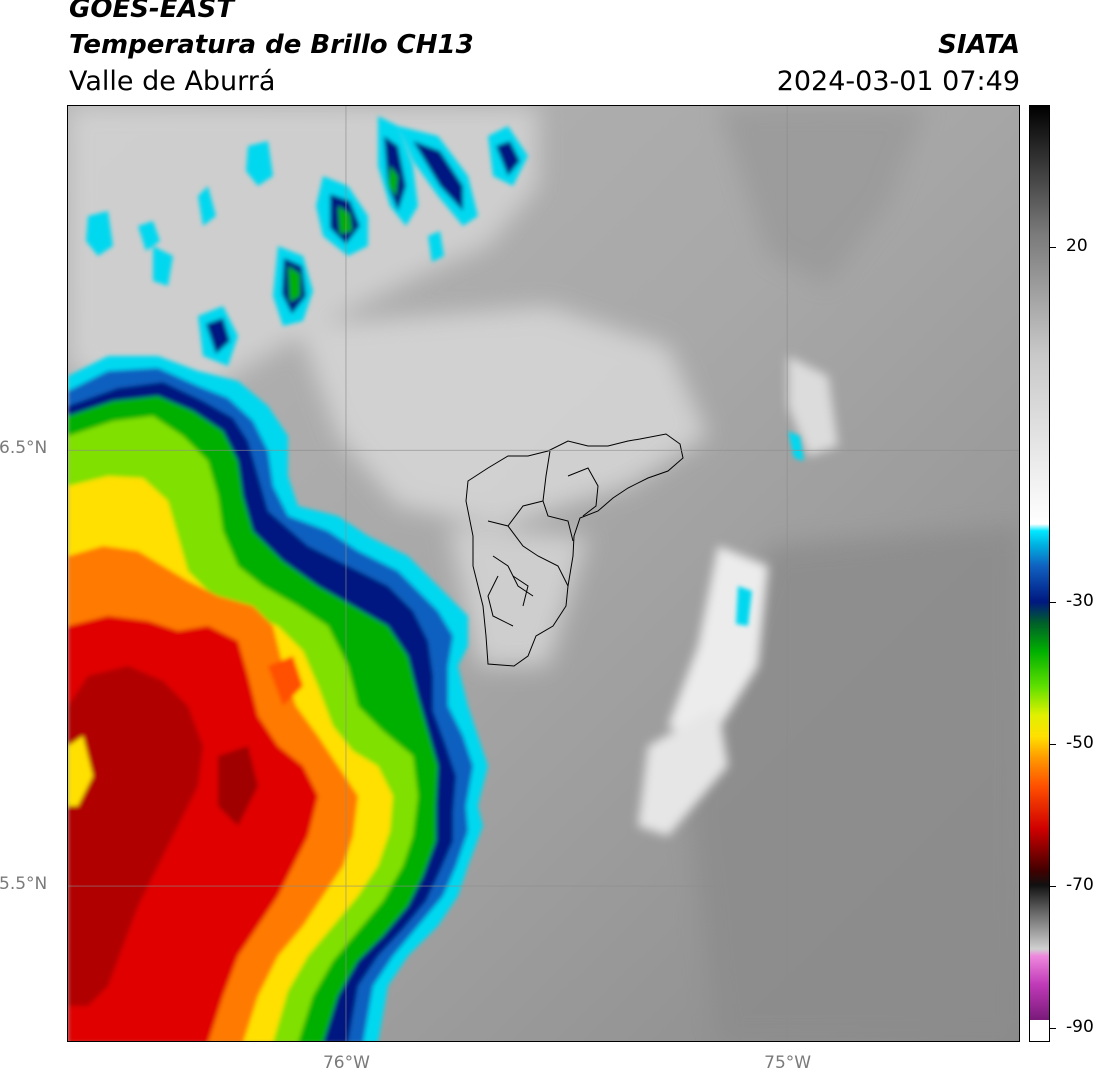 The width and height of the screenshot is (1094, 1078). What do you see at coordinates (152, 12) in the screenshot?
I see `satellite-title: GOES-EAST` at bounding box center [152, 12].